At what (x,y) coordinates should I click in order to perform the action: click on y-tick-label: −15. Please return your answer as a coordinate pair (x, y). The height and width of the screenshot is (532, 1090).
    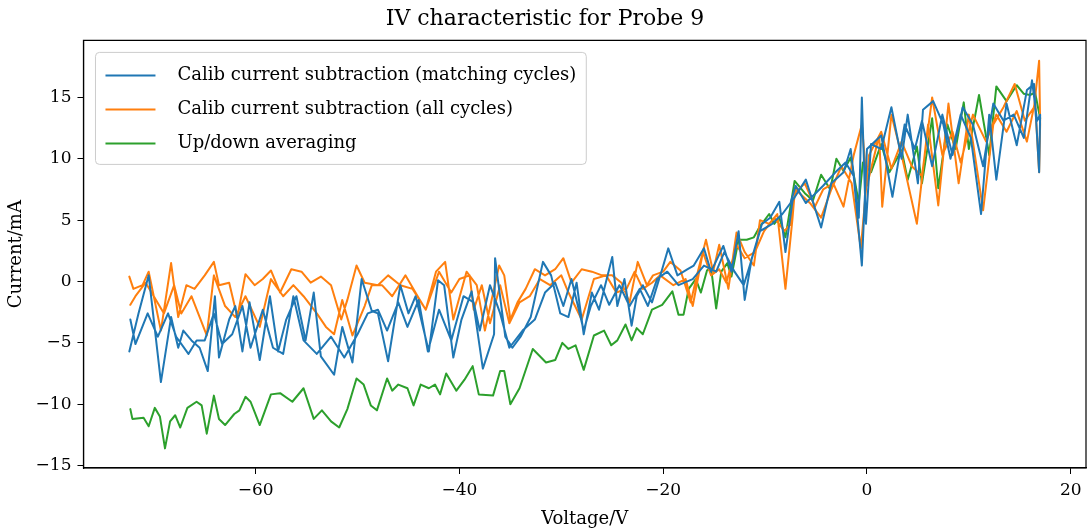
    Looking at the image, I should click on (53, 463).